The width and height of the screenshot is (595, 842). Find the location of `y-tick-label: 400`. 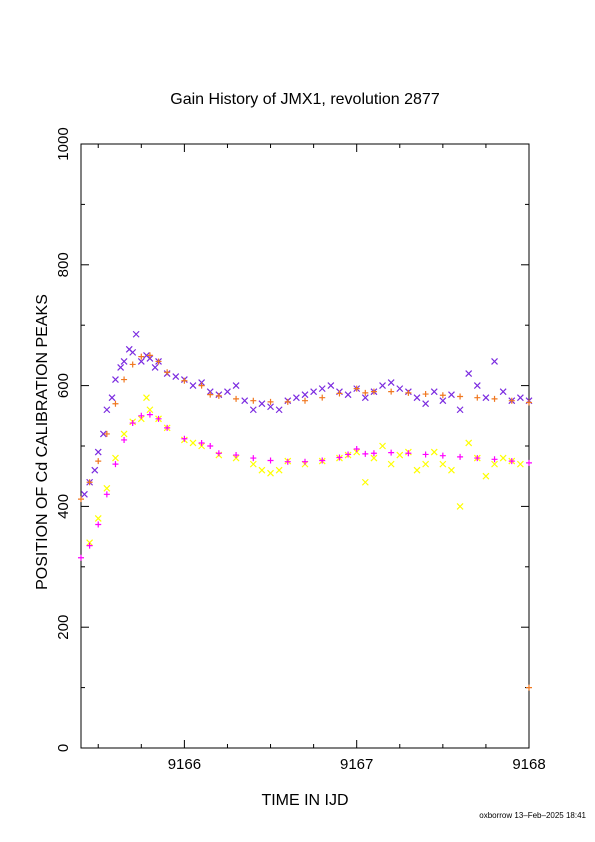

y-tick-label: 400 is located at coordinates (63, 506).